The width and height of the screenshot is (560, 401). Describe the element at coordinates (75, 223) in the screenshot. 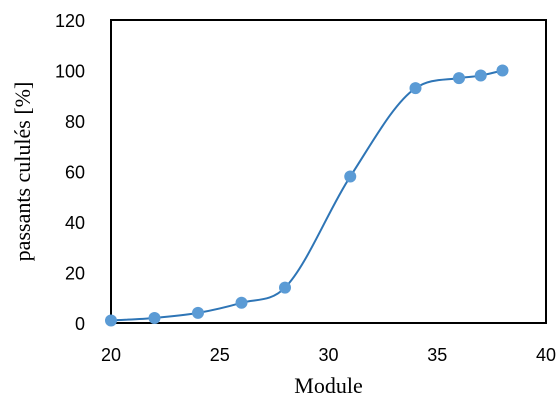

I see `y-tick-label: 40` at that location.